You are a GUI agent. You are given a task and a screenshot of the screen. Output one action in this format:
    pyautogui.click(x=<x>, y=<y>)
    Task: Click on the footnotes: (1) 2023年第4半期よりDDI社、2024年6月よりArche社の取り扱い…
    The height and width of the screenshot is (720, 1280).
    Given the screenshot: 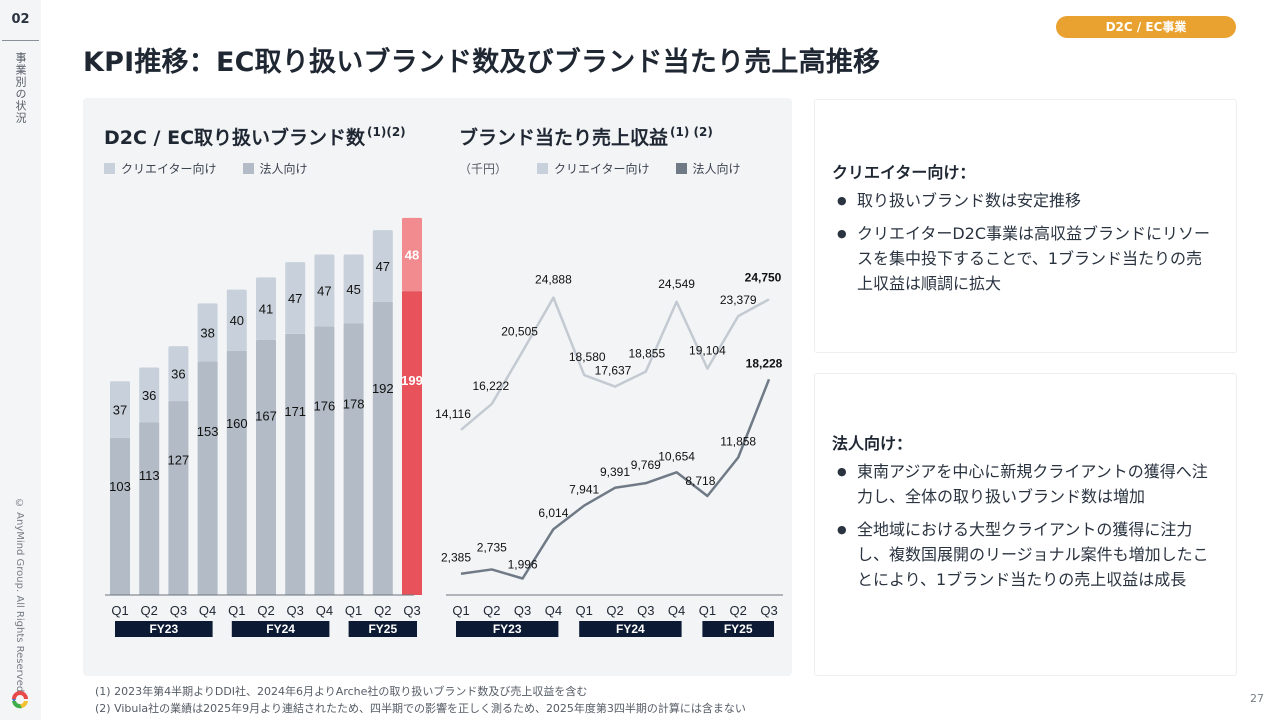 What is the action you would take?
    pyautogui.click(x=420, y=700)
    